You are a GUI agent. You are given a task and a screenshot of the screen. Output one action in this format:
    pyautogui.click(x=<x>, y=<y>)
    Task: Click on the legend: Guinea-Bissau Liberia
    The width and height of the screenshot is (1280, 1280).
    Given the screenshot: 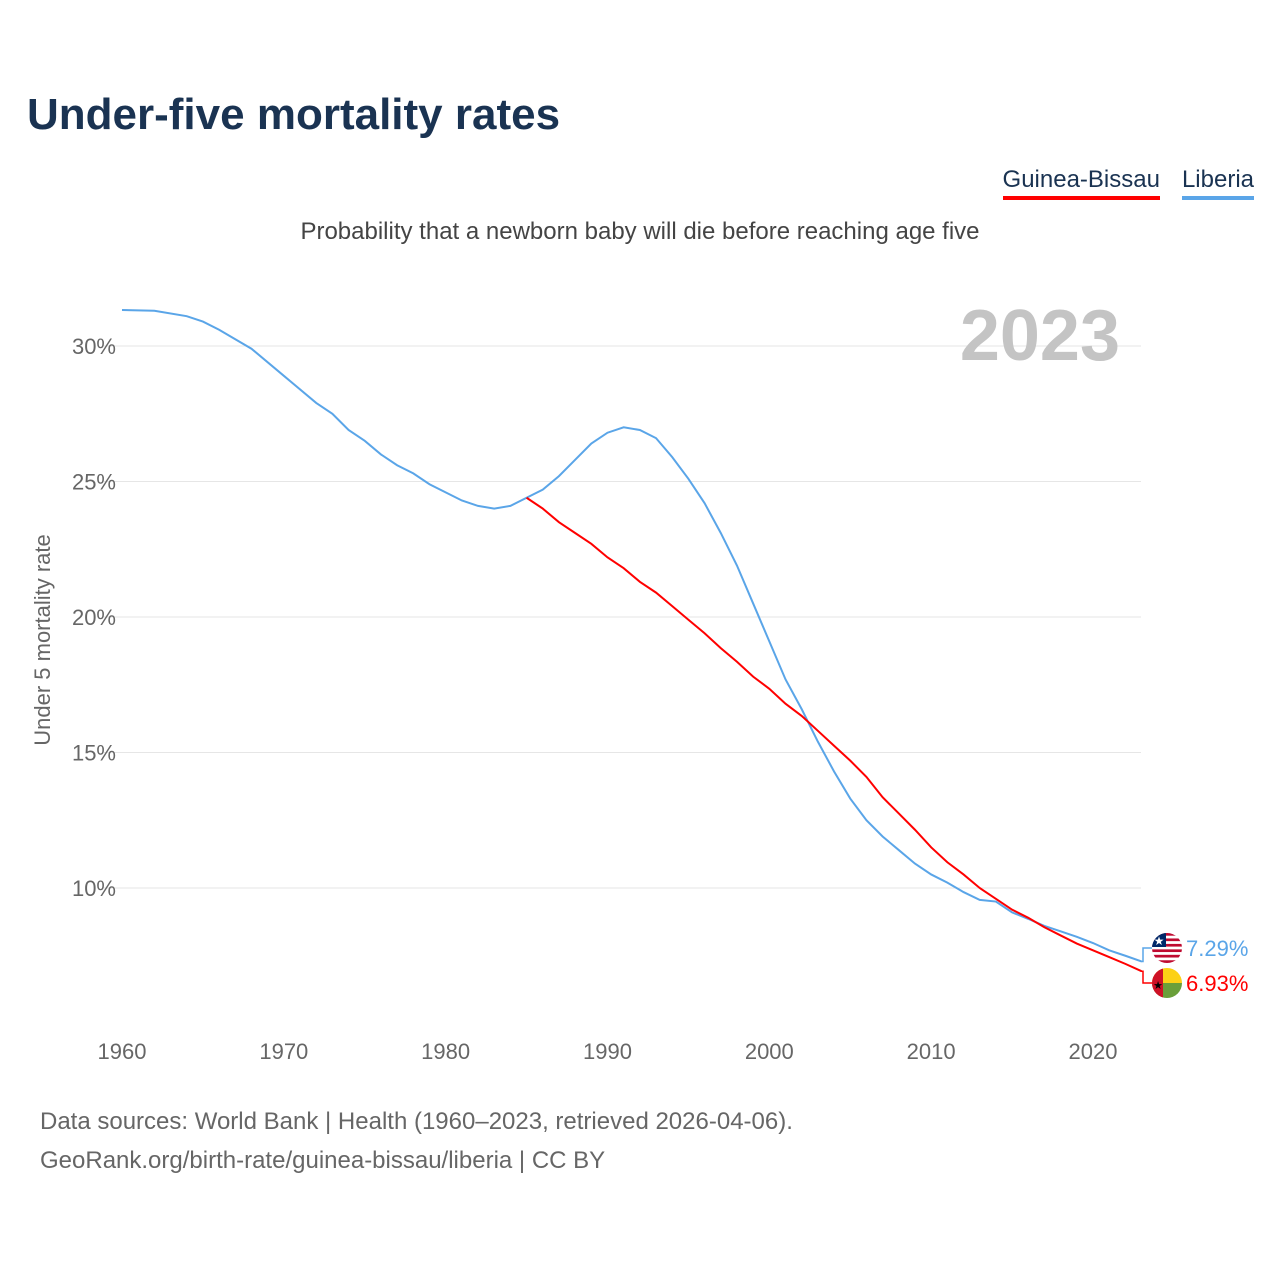 What is the action you would take?
    pyautogui.click(x=1128, y=183)
    